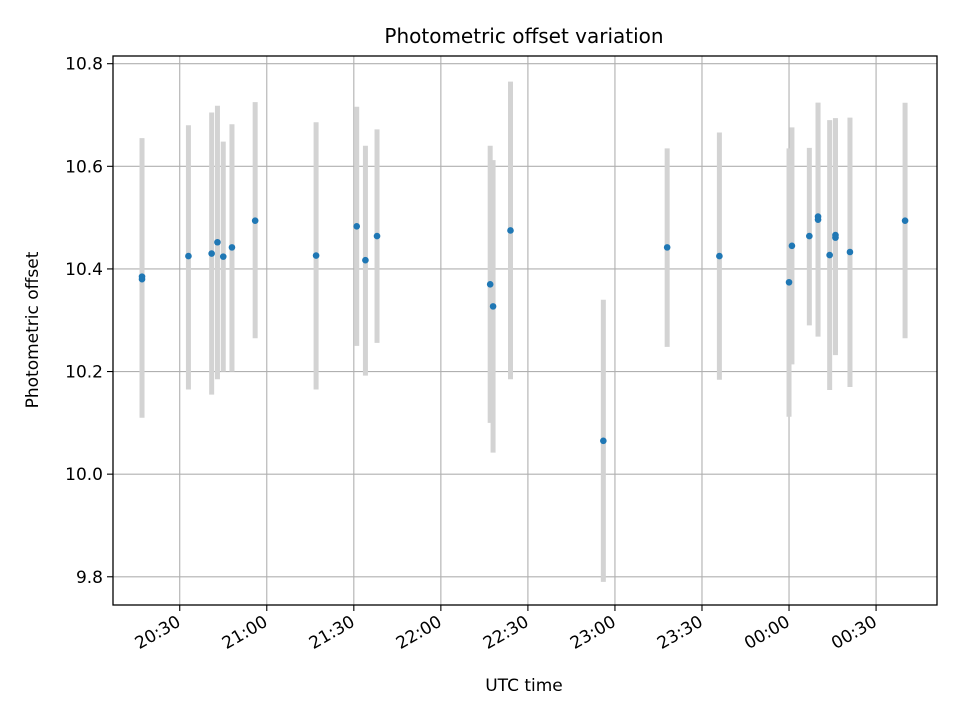  What do you see at coordinates (84, 167) in the screenshot?
I see `y-tick-label: 10.6` at bounding box center [84, 167].